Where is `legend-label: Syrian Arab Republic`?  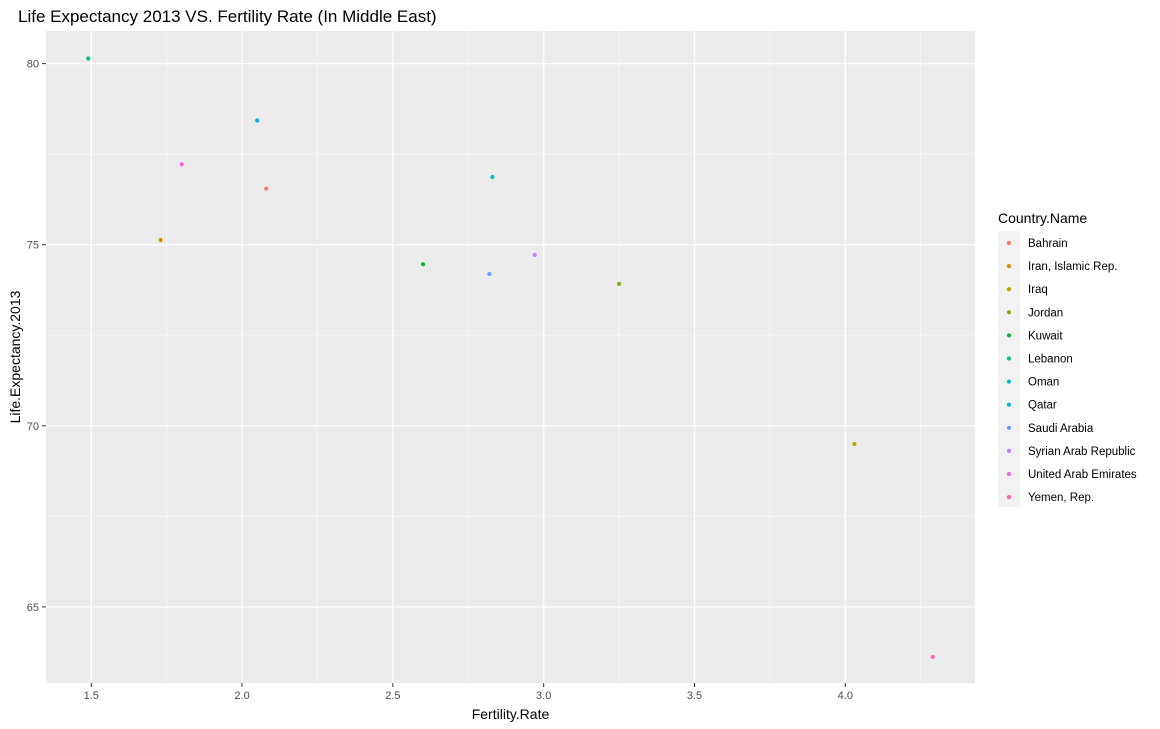
legend-label: Syrian Arab Republic is located at coordinates (1082, 452).